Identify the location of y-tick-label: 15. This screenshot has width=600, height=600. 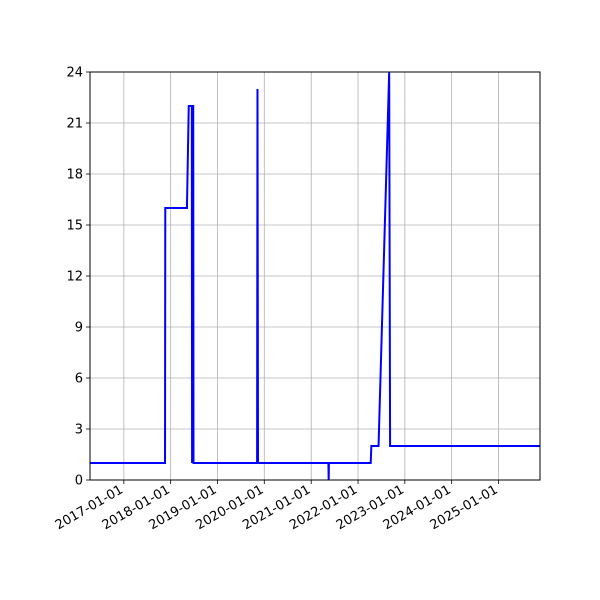
(74, 226).